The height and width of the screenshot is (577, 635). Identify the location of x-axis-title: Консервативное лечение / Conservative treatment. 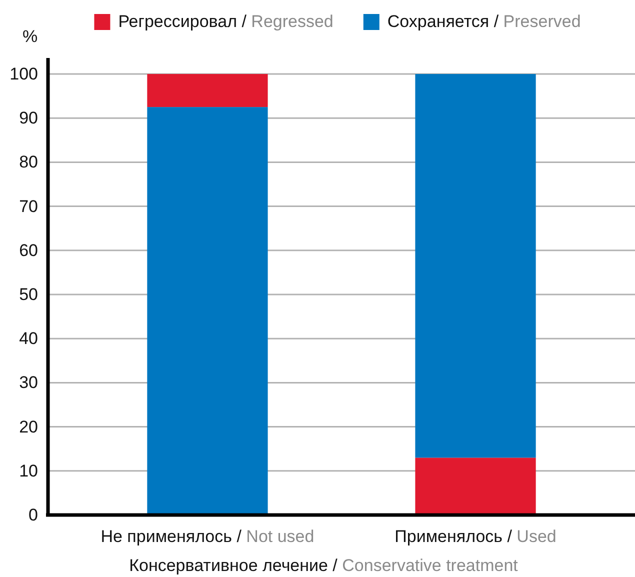
(323, 565).